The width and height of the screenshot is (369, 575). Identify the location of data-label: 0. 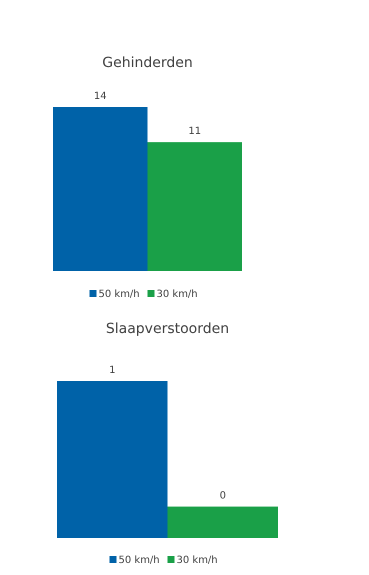
(223, 496).